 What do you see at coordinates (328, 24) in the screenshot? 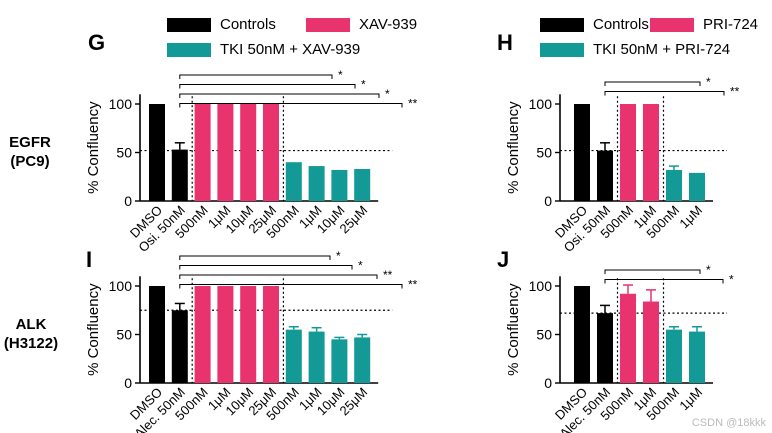
I see `legend-swatch-xav` at bounding box center [328, 24].